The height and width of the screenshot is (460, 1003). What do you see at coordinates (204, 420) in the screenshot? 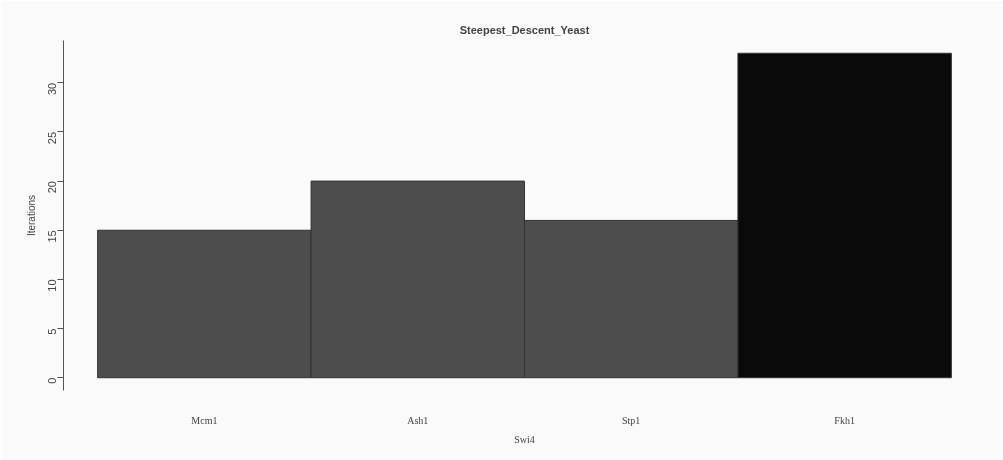
I see `x-tick-label: Mcm1` at bounding box center [204, 420].